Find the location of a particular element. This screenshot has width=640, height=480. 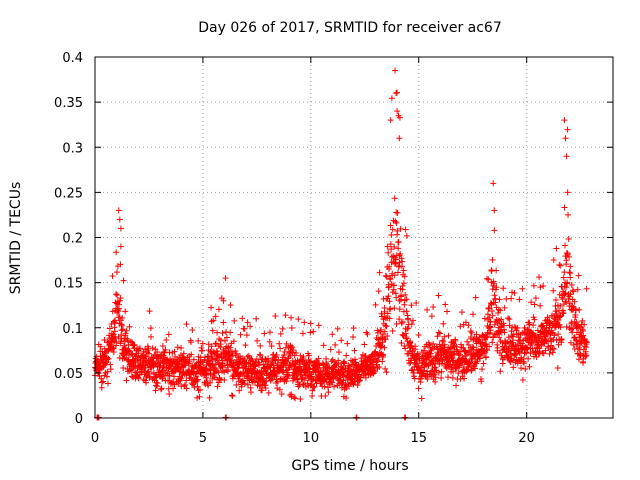

y-tick-label: 0 is located at coordinates (79, 419).